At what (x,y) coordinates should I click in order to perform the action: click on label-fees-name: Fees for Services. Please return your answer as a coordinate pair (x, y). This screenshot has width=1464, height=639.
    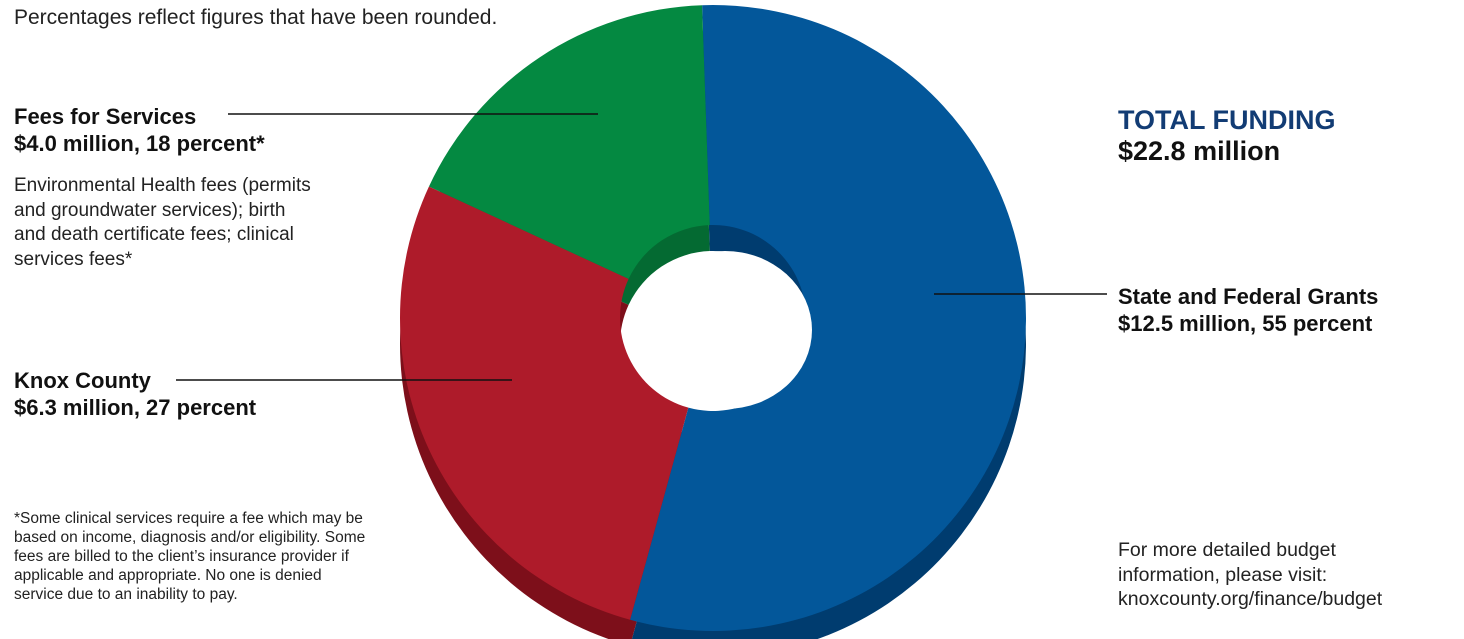
    Looking at the image, I should click on (105, 116).